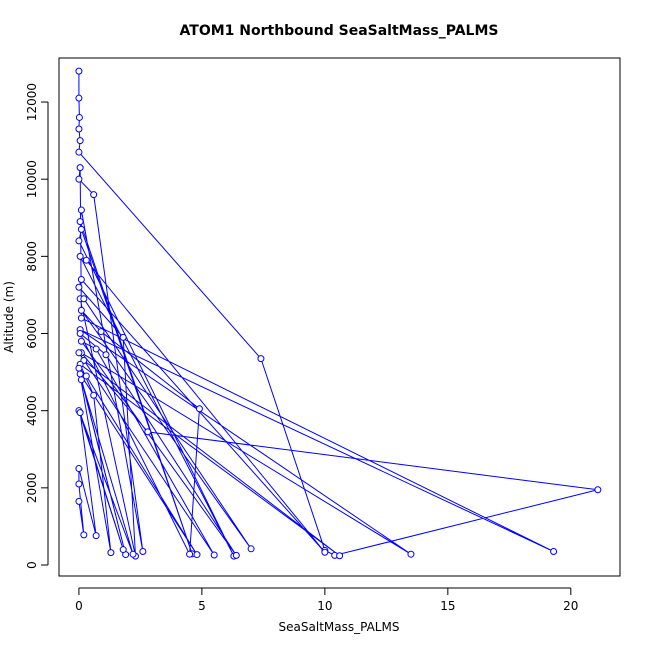  I want to click on y-tick-label: 2000, so click(32, 488).